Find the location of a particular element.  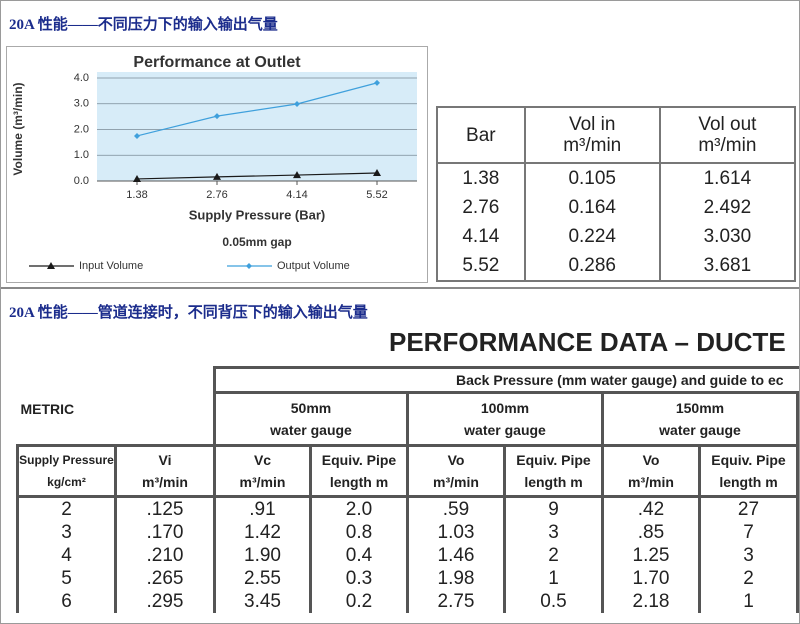

section-title: 20A 性能——不同压力下的输入输出气量 is located at coordinates (143, 25).